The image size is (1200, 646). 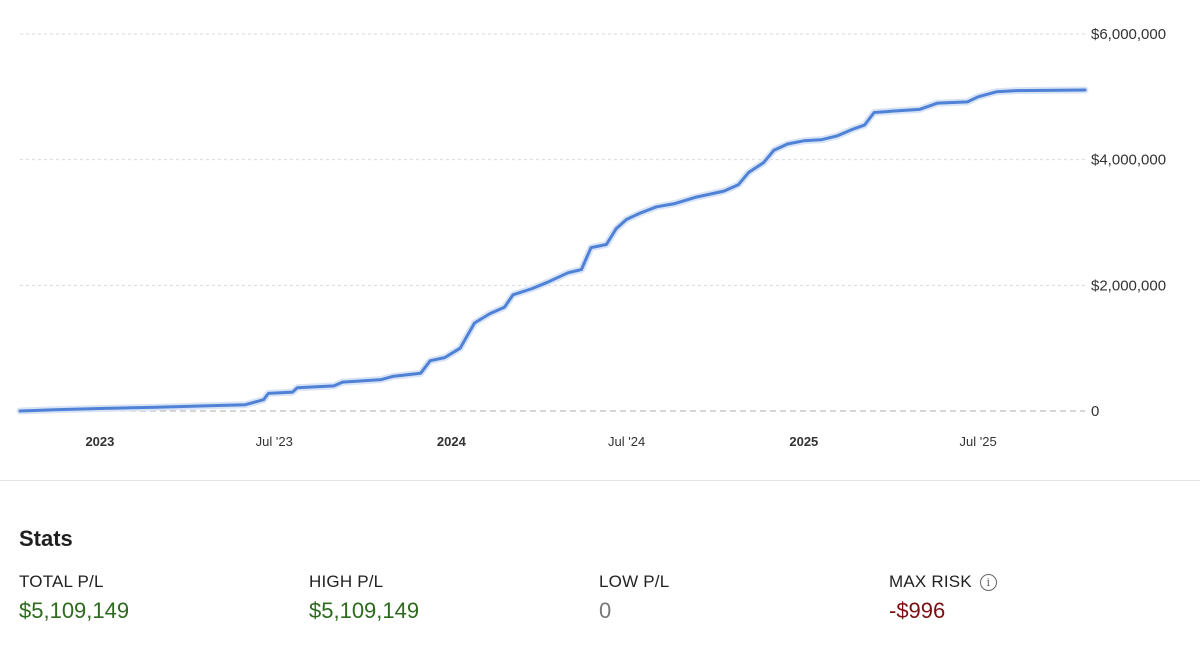 I want to click on stat-high-pl-label: HIGH P/L, so click(x=346, y=581).